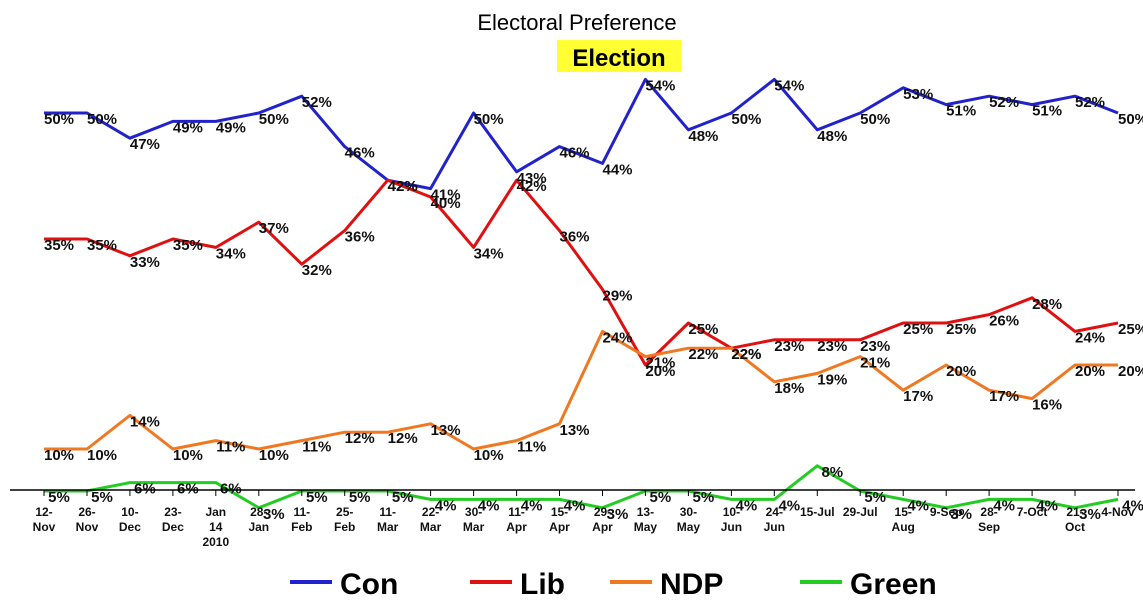 The height and width of the screenshot is (613, 1143). I want to click on x-tick-label: 21-Oct, so click(1075, 519).